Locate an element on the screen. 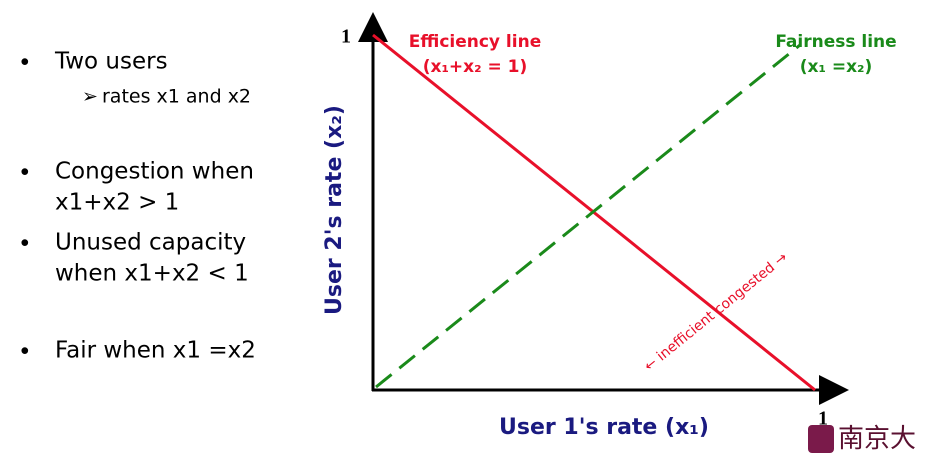  sub-bullet-text: rates x1 and x2 is located at coordinates (176, 97).